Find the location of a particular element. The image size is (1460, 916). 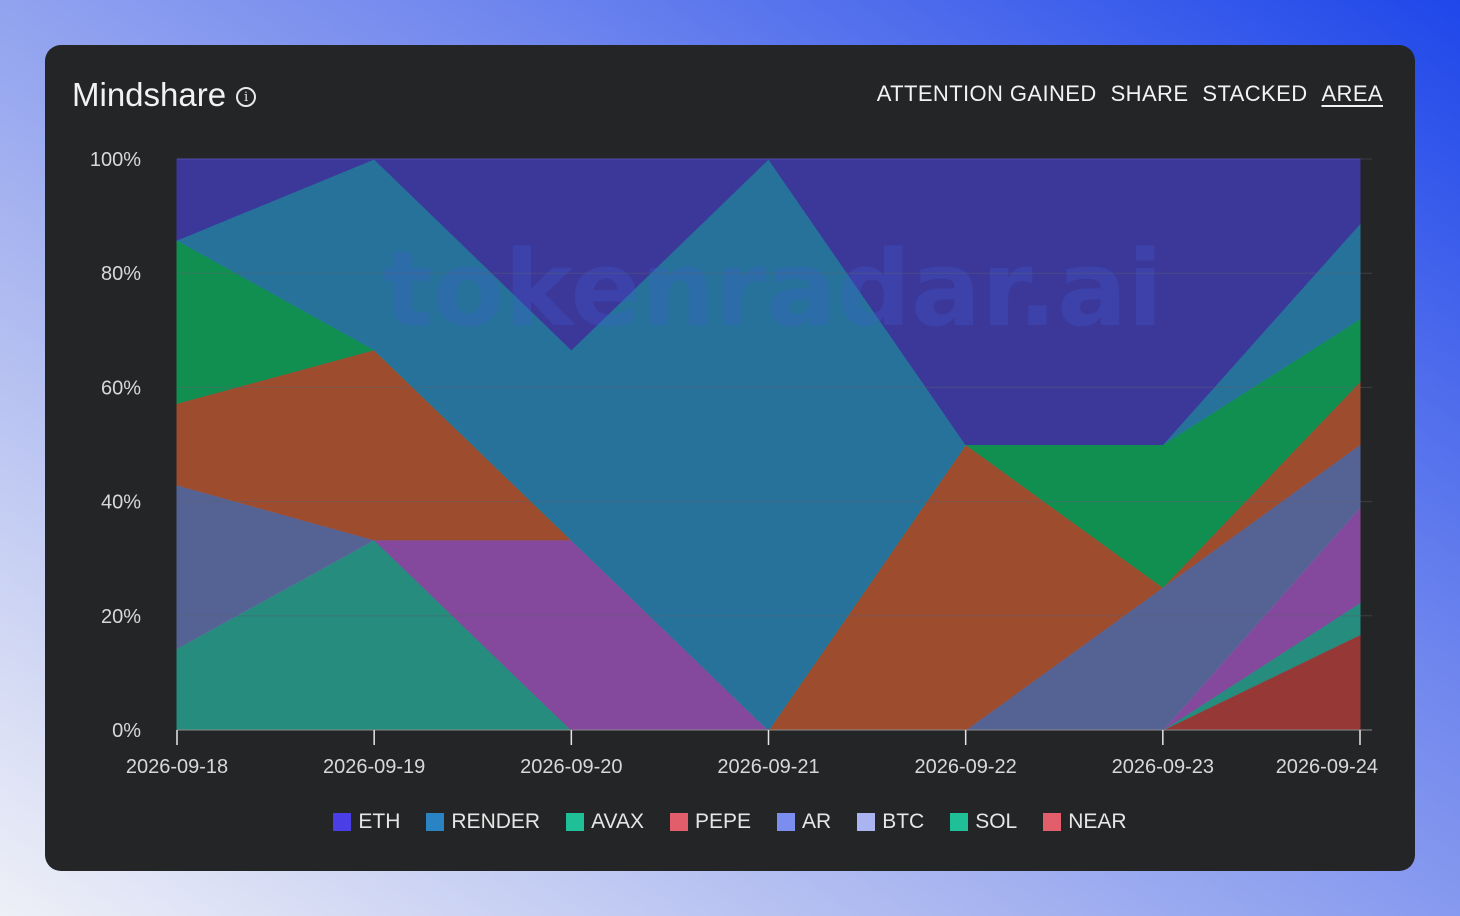

legend-label: RENDER is located at coordinates (496, 821).